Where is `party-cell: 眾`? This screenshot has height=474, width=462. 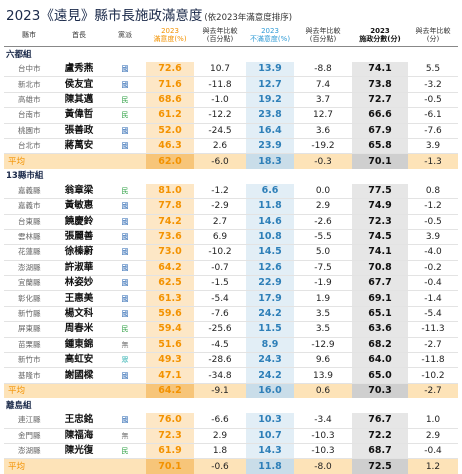
party-cell: 眾 is located at coordinates (125, 360).